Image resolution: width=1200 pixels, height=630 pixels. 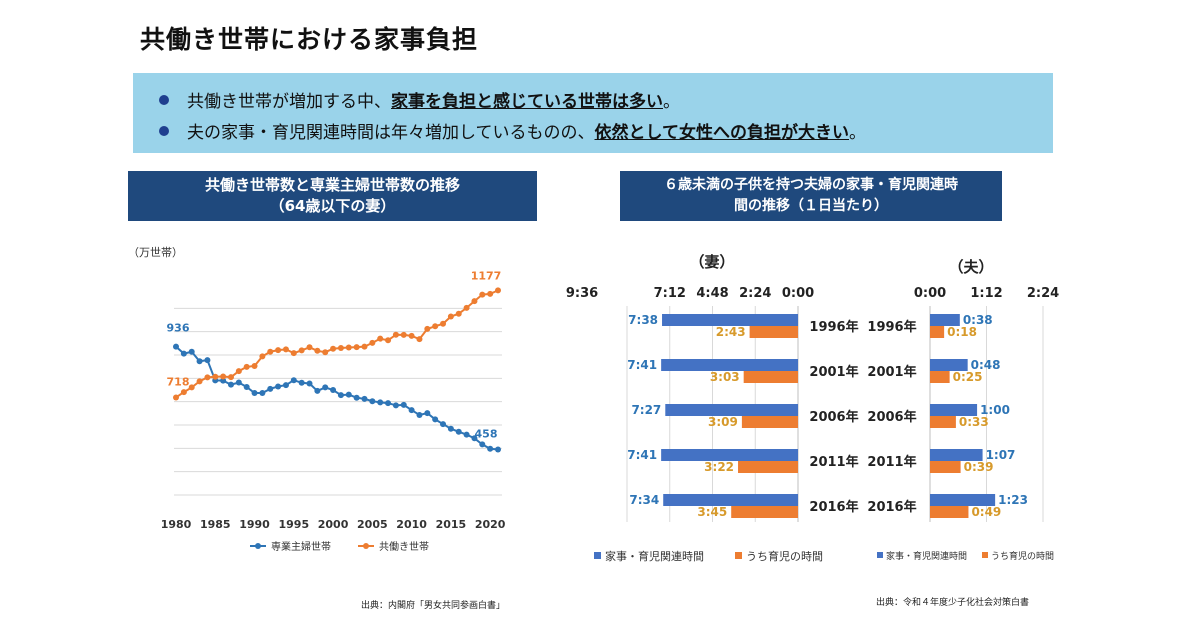 What do you see at coordinates (646, 410) in the screenshot?
I see `wife-bar-label: 7:27` at bounding box center [646, 410].